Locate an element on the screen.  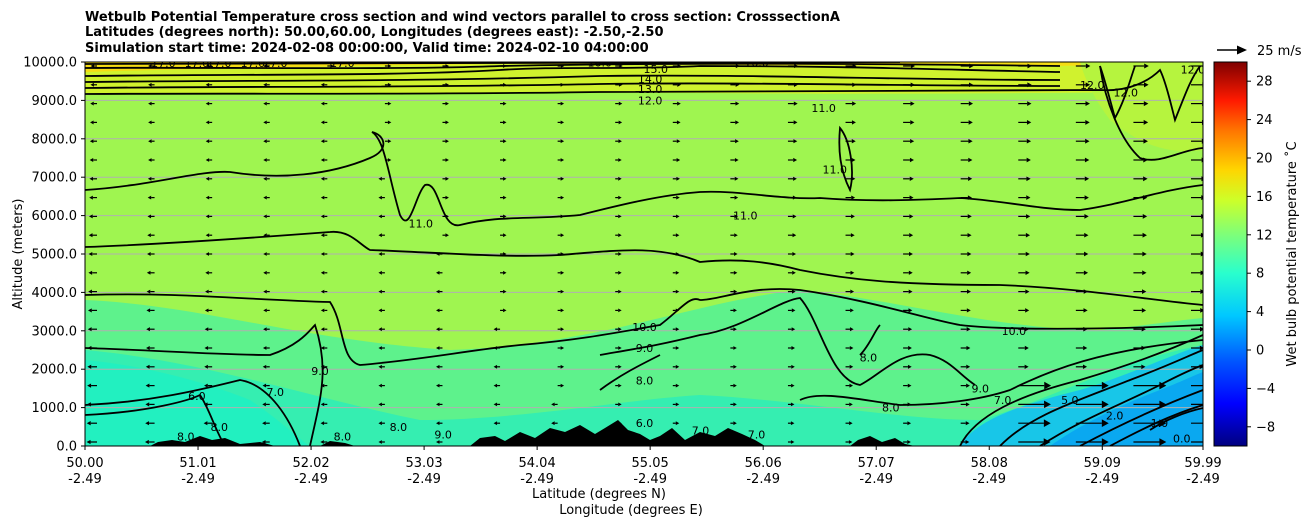
quiver-key: 25 m/s is located at coordinates (1259, 51).